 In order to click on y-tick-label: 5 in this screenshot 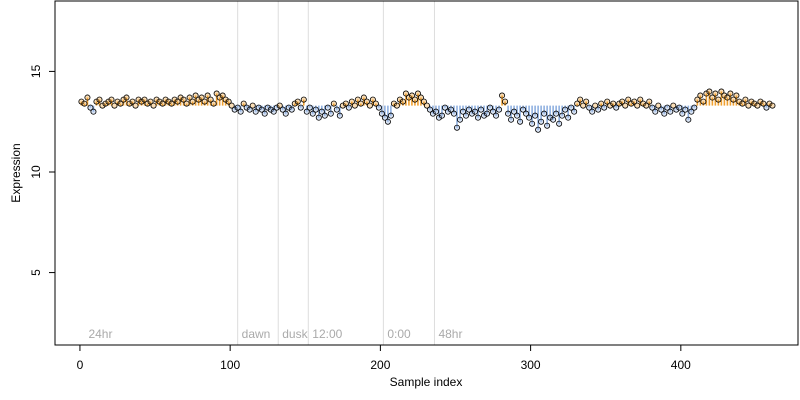, I will do `click(36, 272)`.